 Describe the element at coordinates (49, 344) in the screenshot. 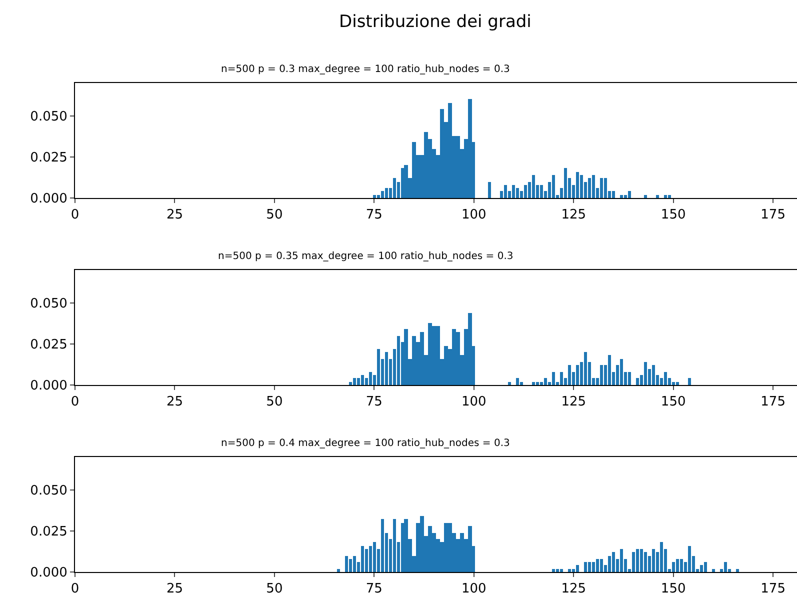

I see `y-tick-label: 0.025` at that location.